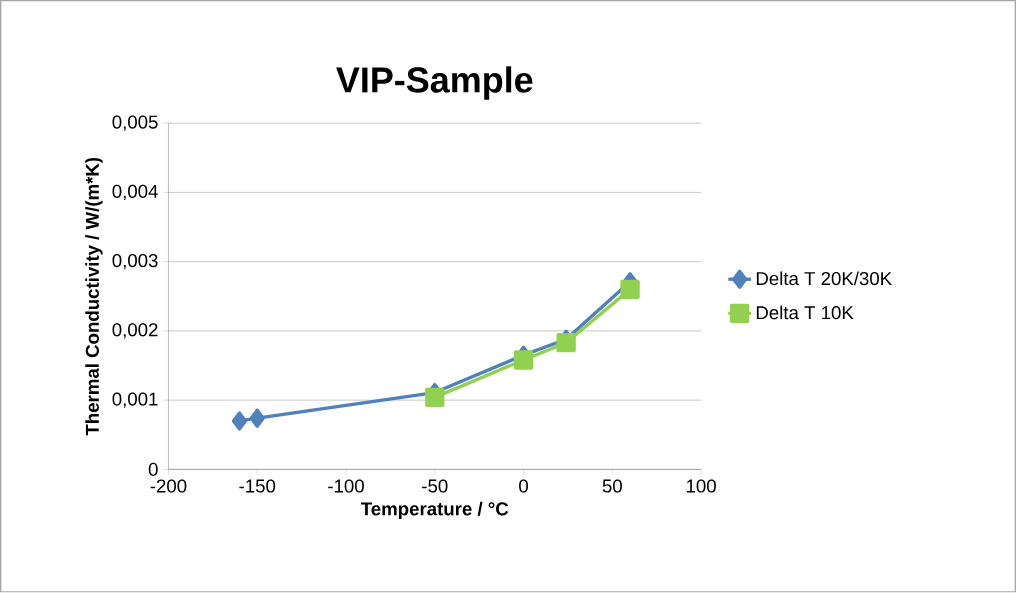  Describe the element at coordinates (612, 486) in the screenshot. I see `x-tick-label: 50` at that location.